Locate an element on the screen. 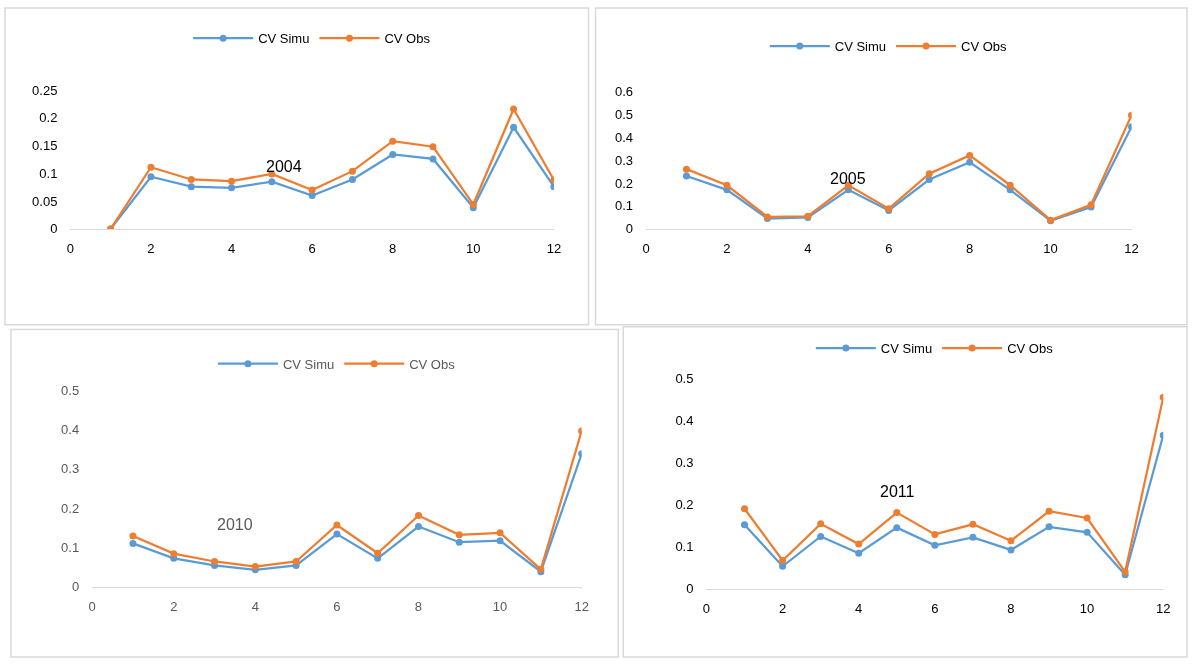  text: 2004 is located at coordinates (284, 166).